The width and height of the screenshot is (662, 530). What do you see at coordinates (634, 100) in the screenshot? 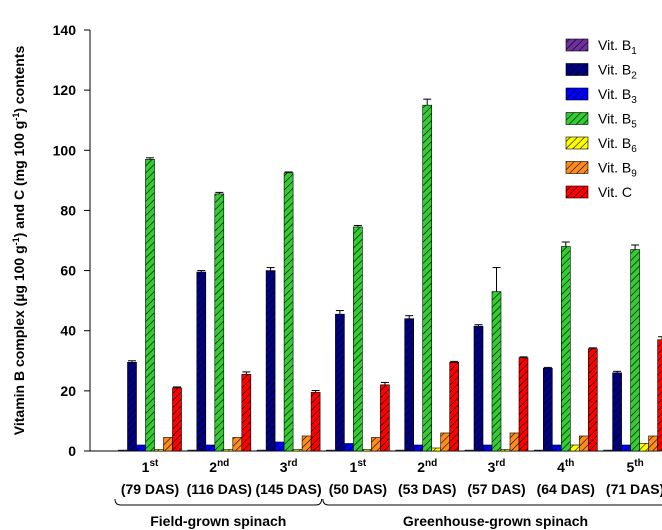
I see `legend-label-subscript: 3` at bounding box center [634, 100].